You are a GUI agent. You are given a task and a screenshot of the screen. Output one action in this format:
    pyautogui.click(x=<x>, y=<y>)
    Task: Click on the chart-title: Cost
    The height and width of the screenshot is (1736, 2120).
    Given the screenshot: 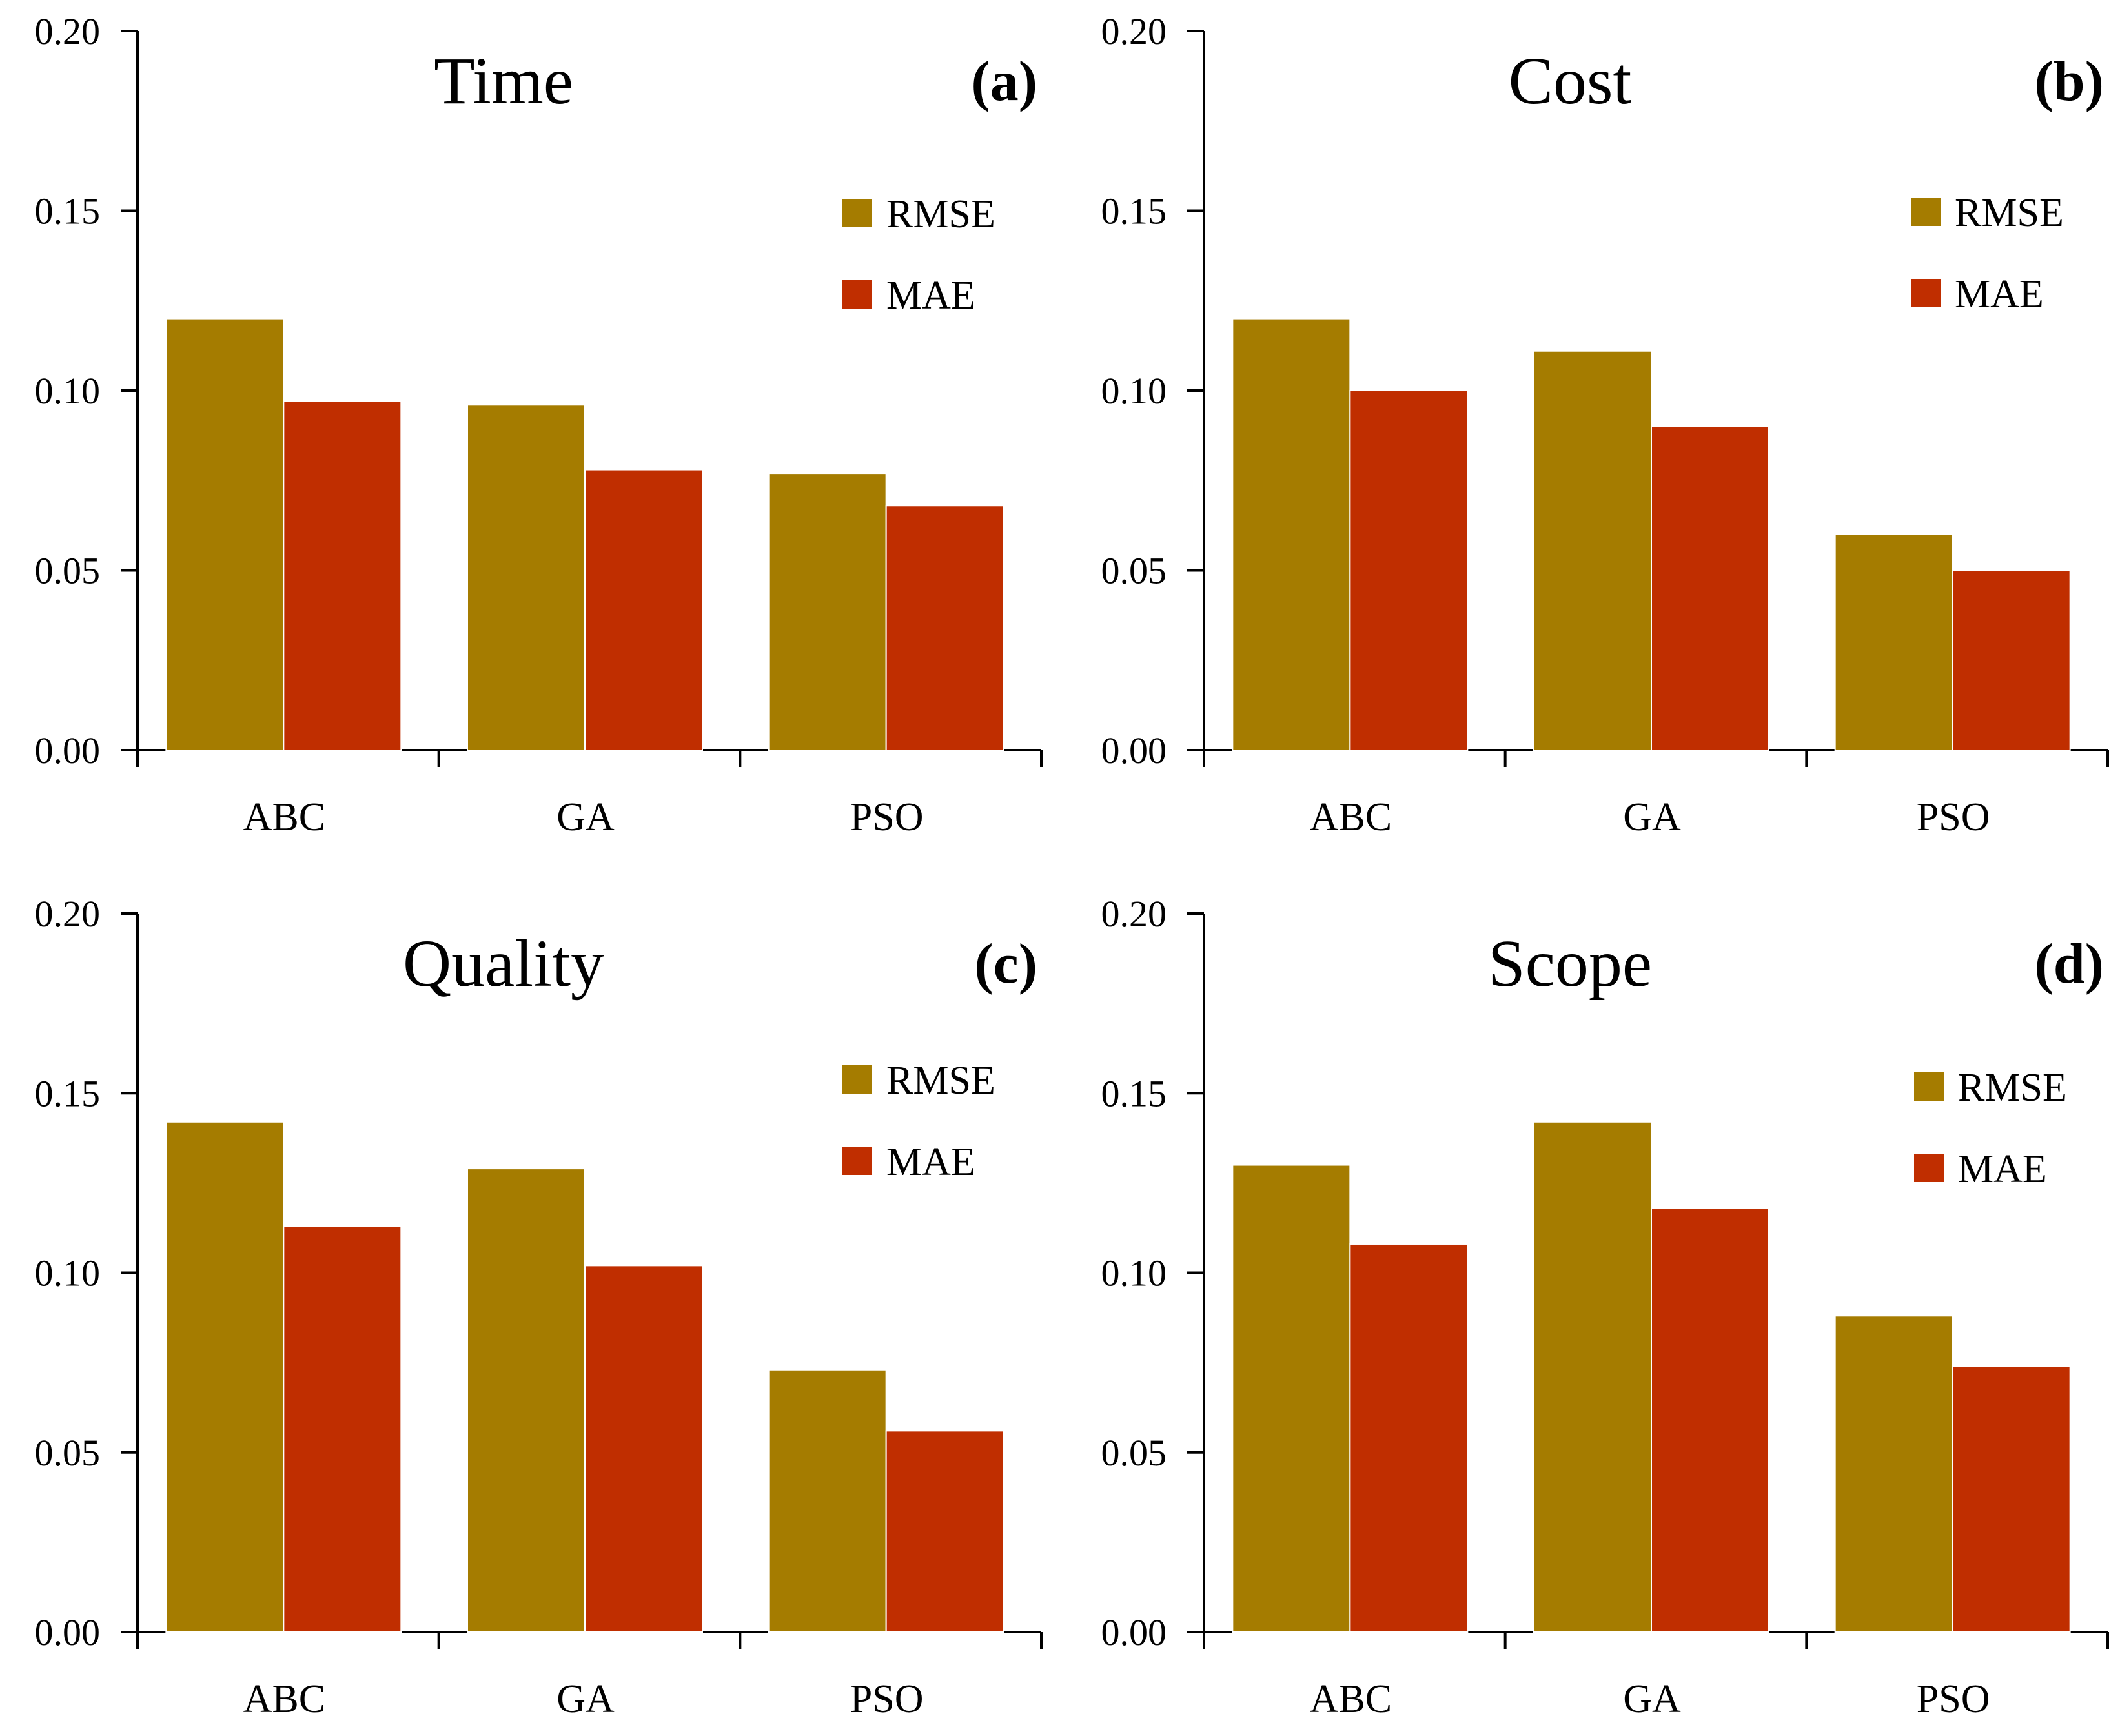 What is the action you would take?
    pyautogui.click(x=1570, y=81)
    